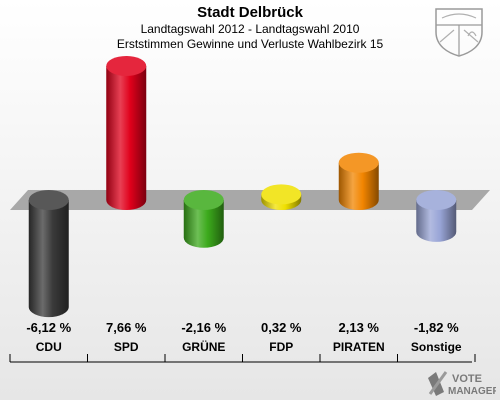 The width and height of the screenshot is (500, 400). Describe the element at coordinates (359, 347) in the screenshot. I see `category-label-piraten: PIRATEN` at that location.